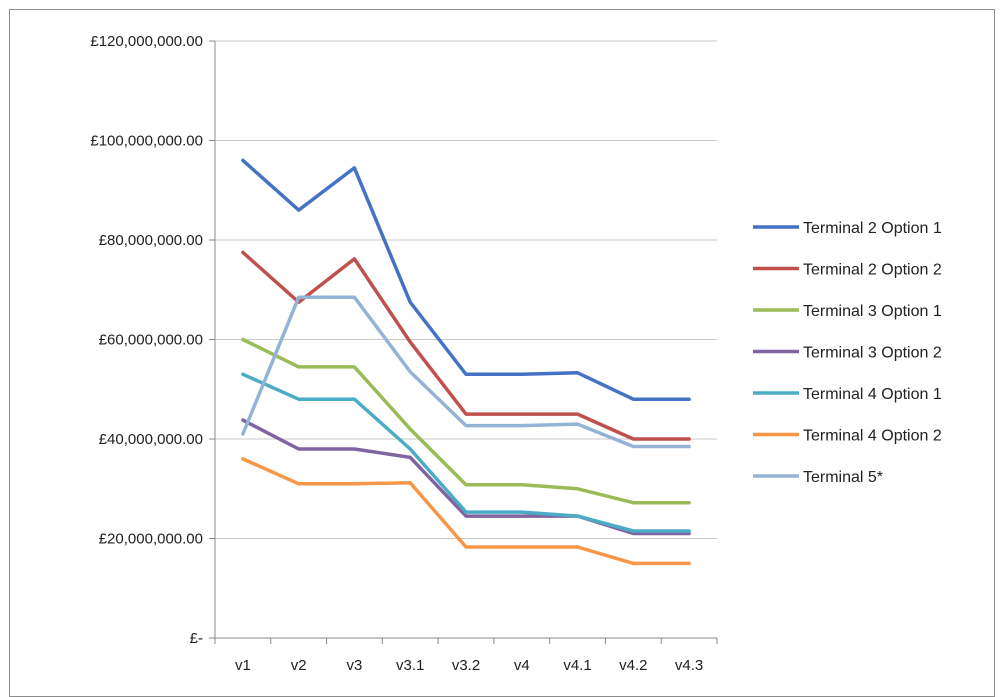  I want to click on x-tick-label: v3, so click(355, 665).